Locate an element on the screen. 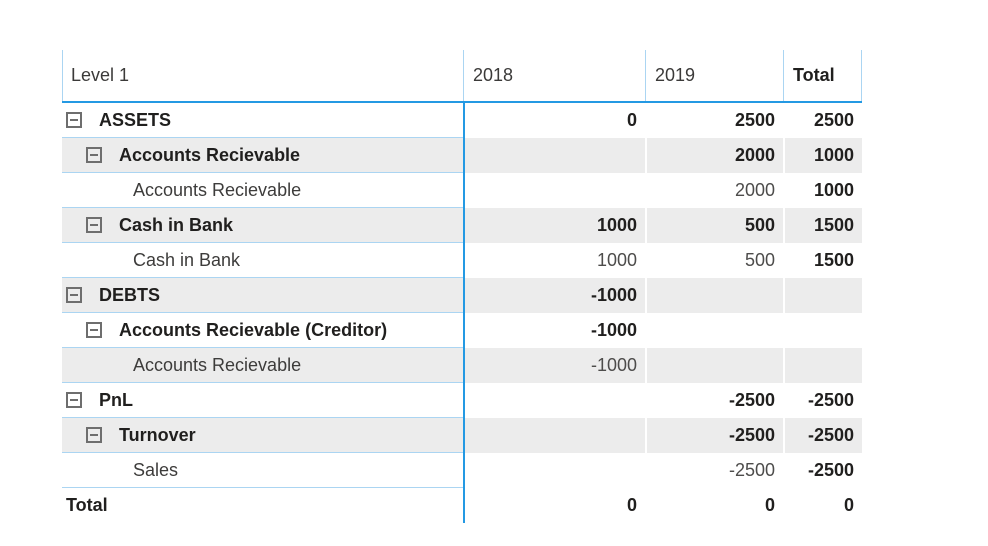  row-header-accounts-recievable: Accounts Recievable is located at coordinates (262, 155).